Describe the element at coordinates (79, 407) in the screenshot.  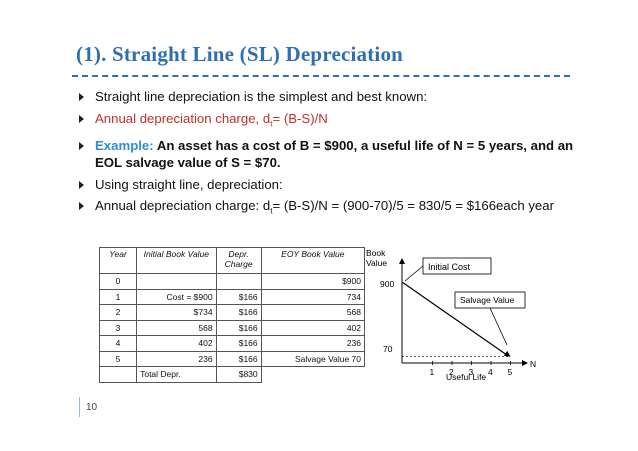
I see `footer-divider` at that location.